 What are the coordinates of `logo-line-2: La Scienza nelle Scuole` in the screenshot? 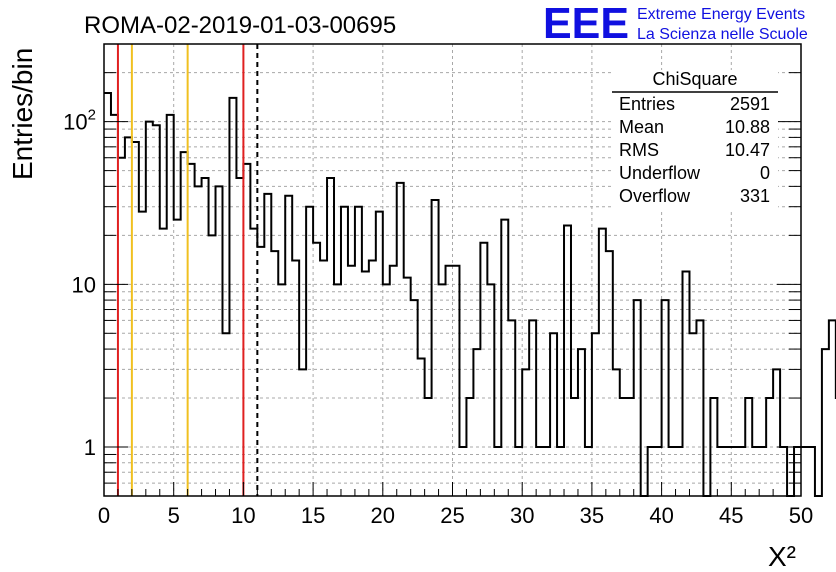 It's located at (722, 34).